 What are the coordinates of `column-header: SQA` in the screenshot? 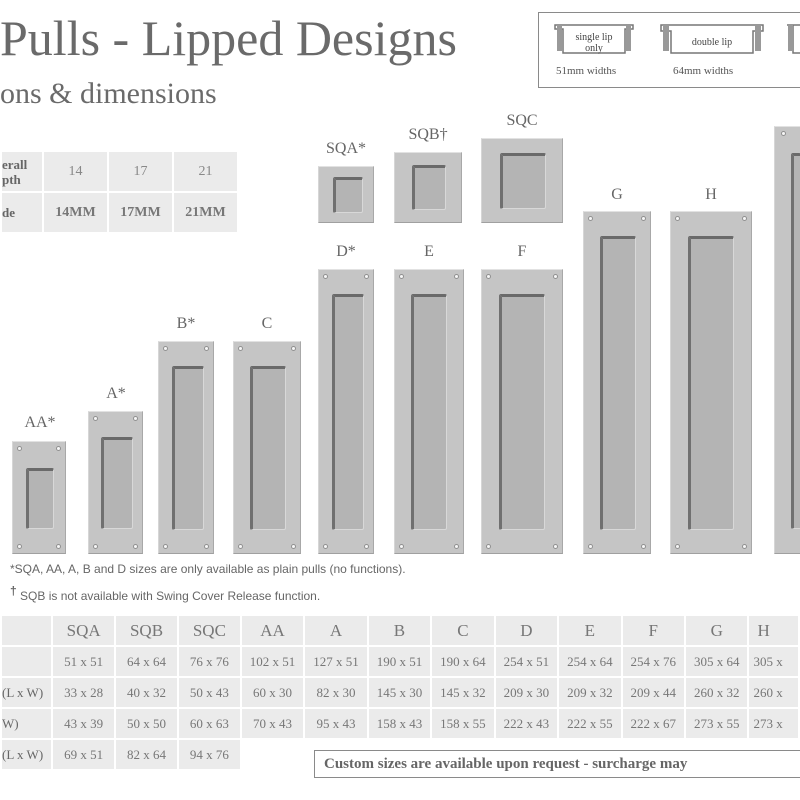 It's located at (84, 630).